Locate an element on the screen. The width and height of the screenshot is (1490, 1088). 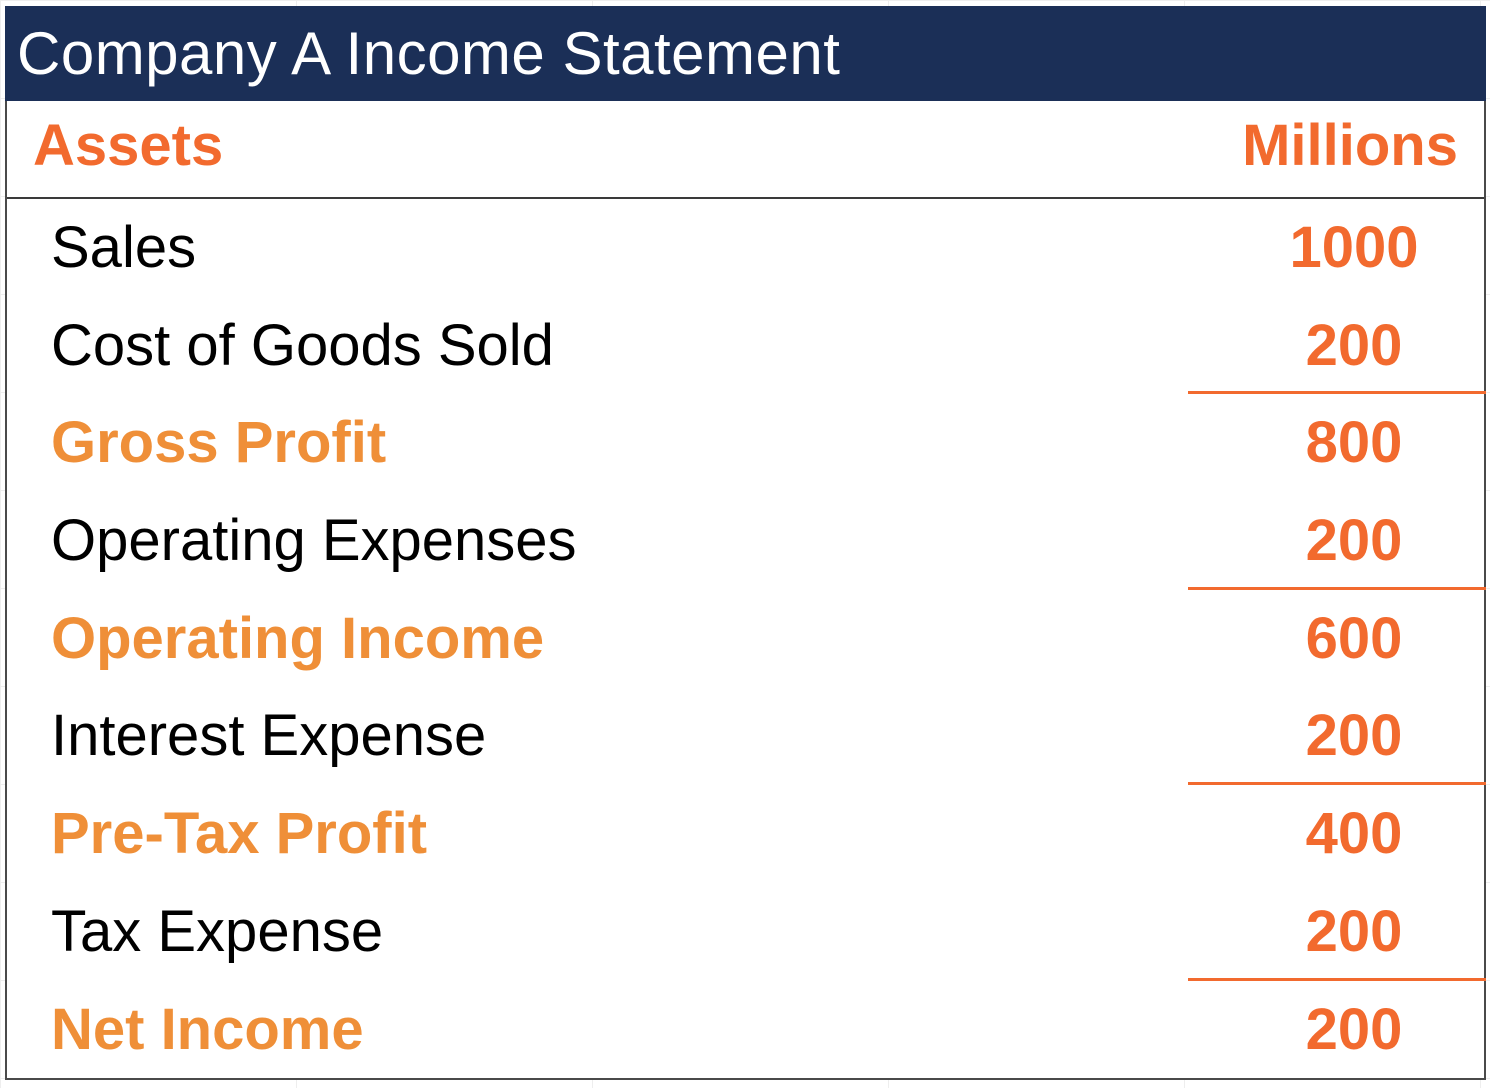
table-row: Pre-Tax Profit 400 is located at coordinates (745, 834).